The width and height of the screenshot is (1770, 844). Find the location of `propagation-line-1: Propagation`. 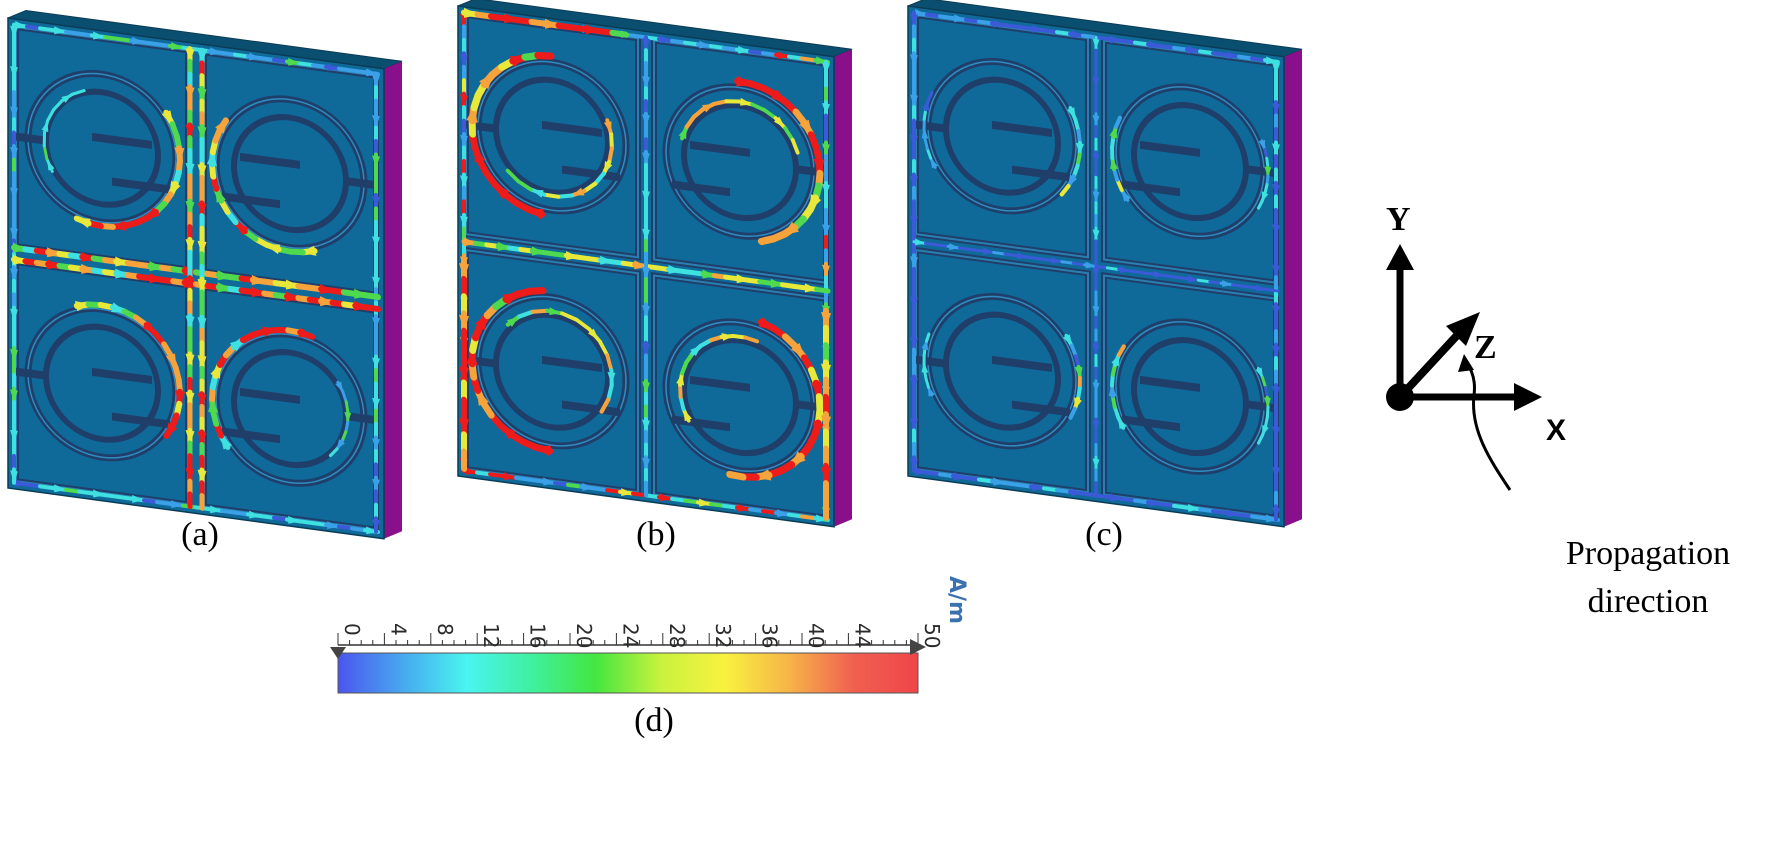

propagation-line-1: Propagation is located at coordinates (1648, 554).